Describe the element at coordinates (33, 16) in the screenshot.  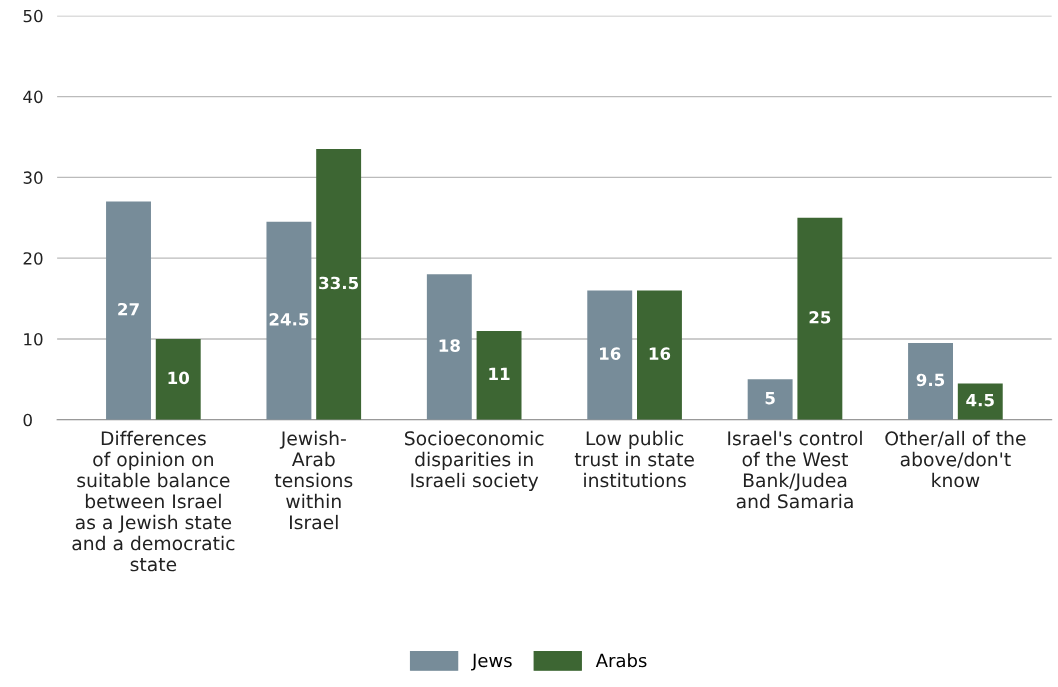
I see `y-tick-label: 50` at that location.